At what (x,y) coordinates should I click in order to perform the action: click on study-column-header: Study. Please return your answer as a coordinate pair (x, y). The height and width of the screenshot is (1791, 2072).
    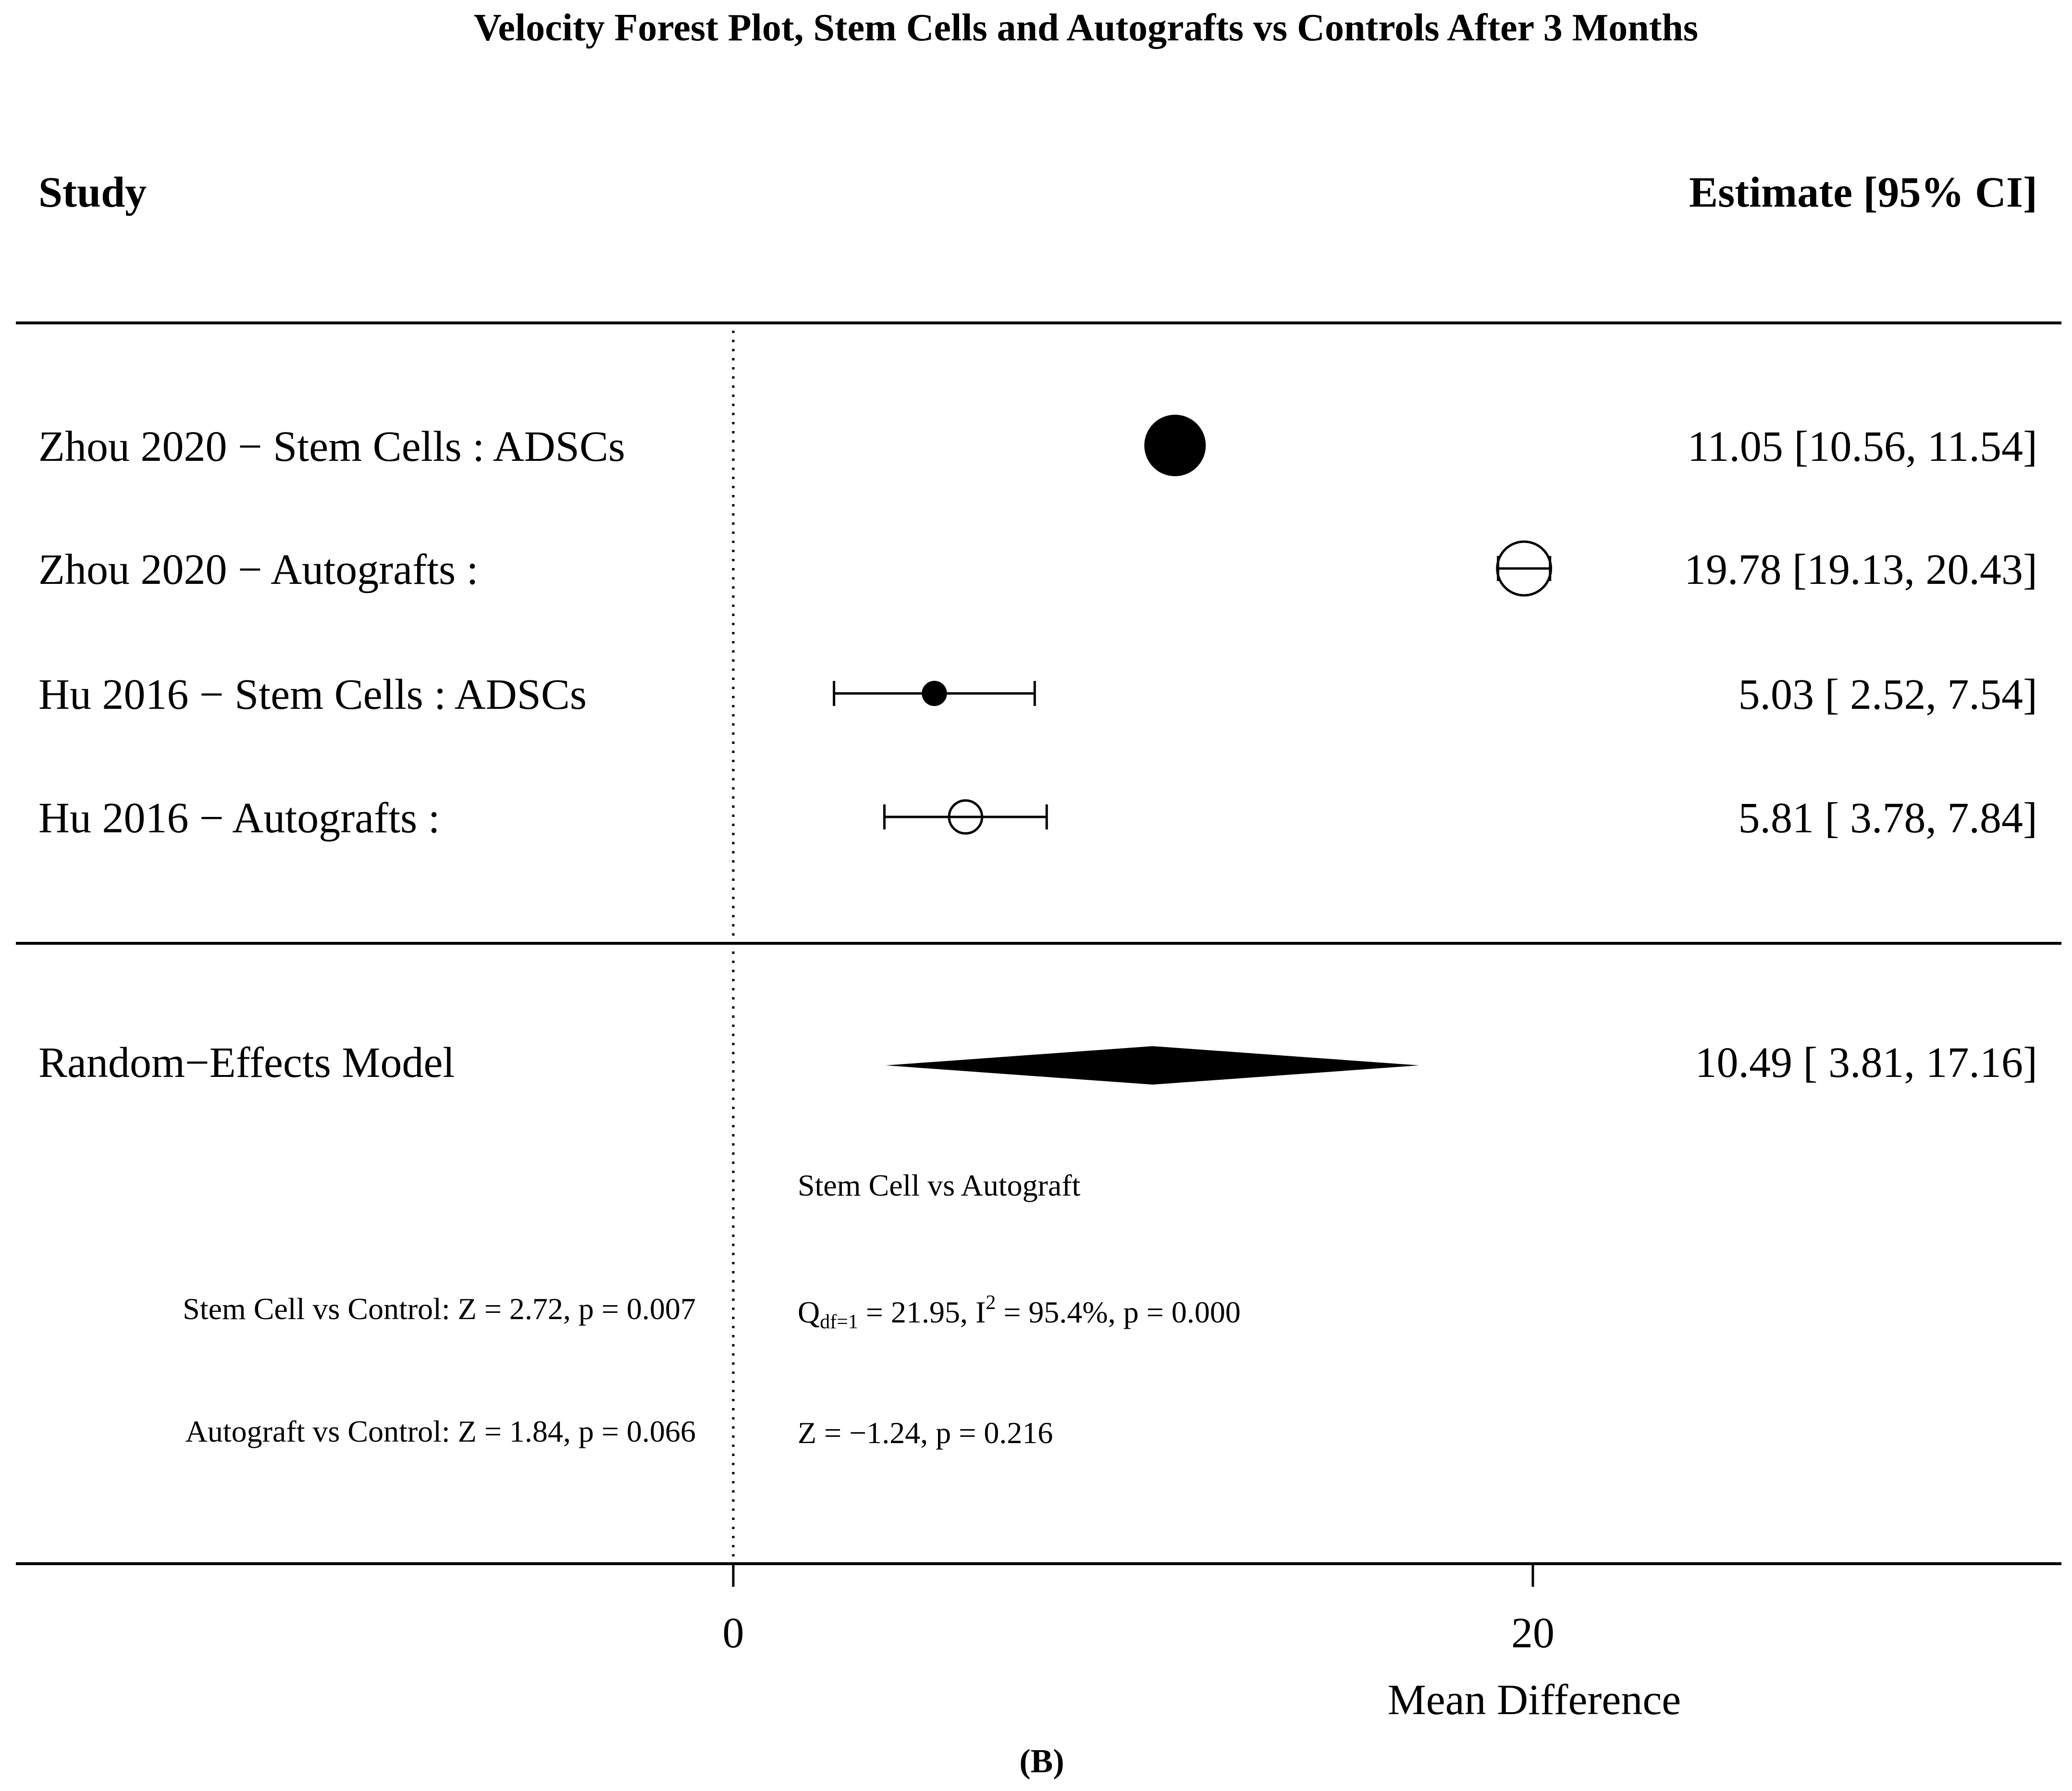
    Looking at the image, I should click on (92, 192).